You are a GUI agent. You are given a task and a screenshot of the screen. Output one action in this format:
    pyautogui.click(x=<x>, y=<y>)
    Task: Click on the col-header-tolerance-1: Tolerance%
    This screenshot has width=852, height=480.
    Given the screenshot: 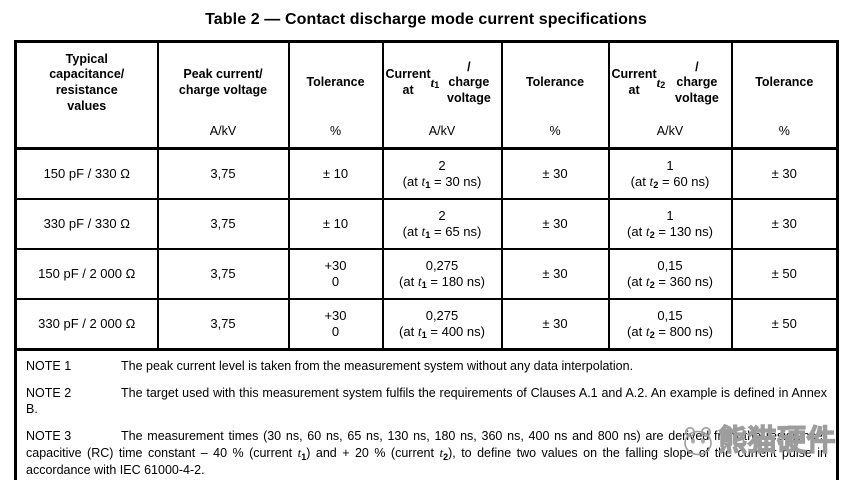 What is the action you would take?
    pyautogui.click(x=335, y=95)
    